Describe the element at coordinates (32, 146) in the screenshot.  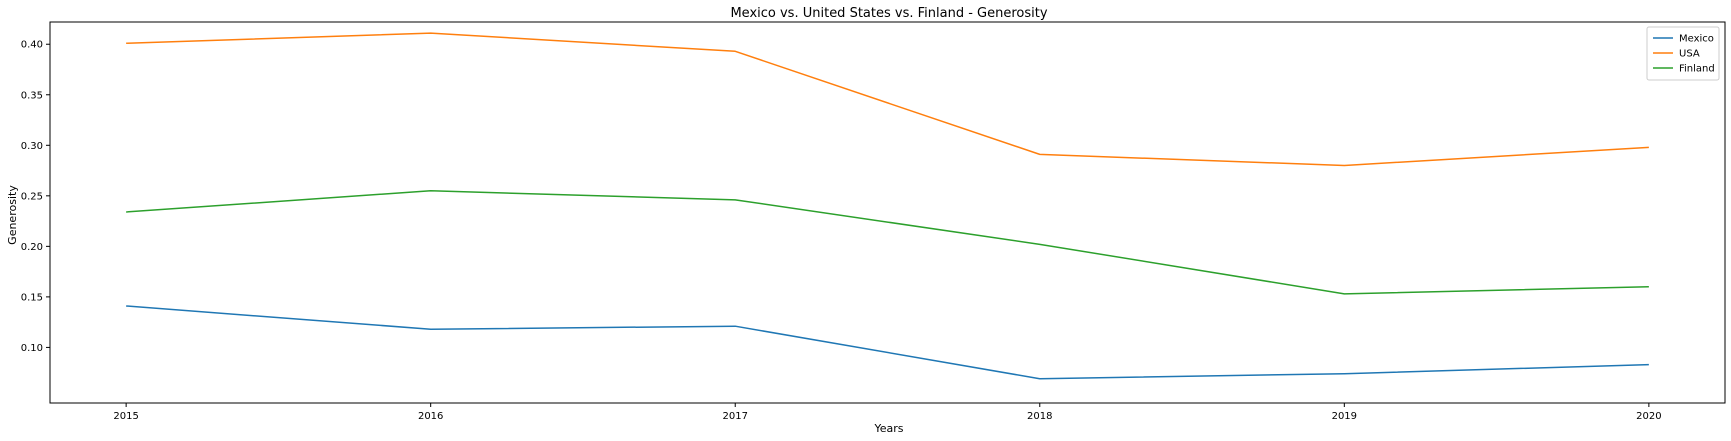
I see `y-tick-label: 0.30` at that location.